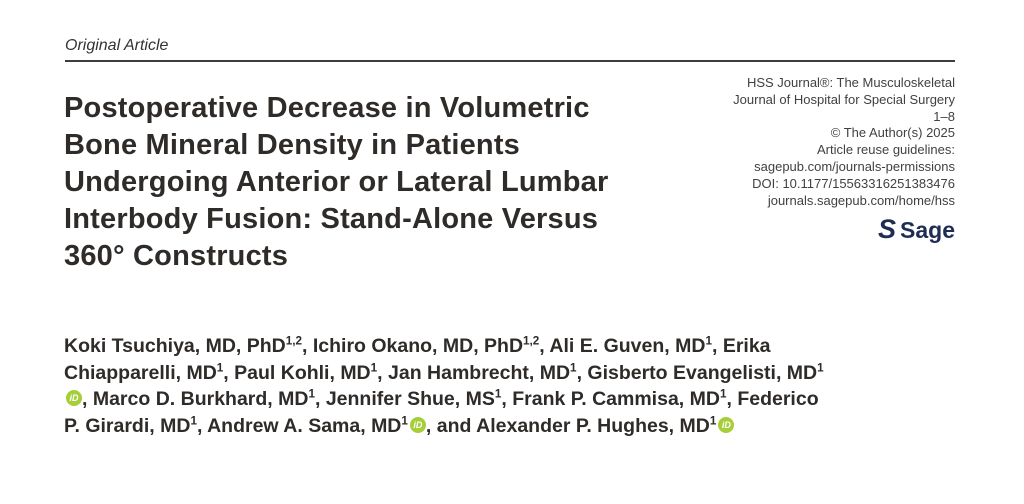  I want to click on journal-home-url: journals.sagepub.com/home/hss, so click(861, 200).